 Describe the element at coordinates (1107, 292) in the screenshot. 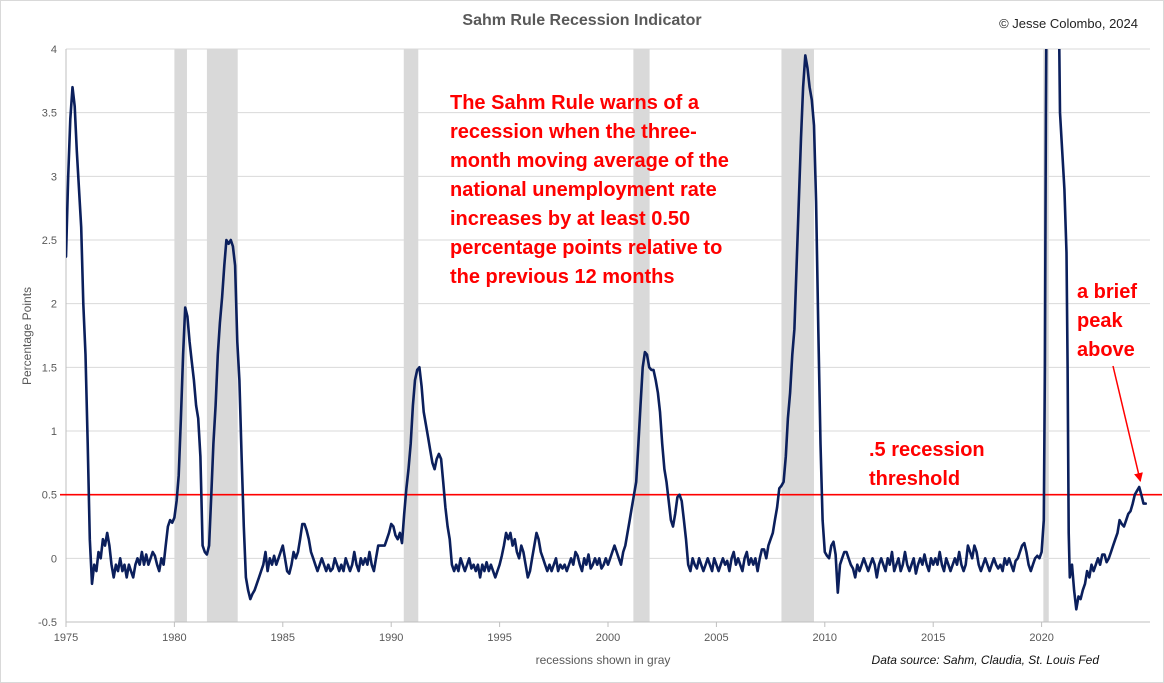

I see `annotation-line: a brief` at that location.